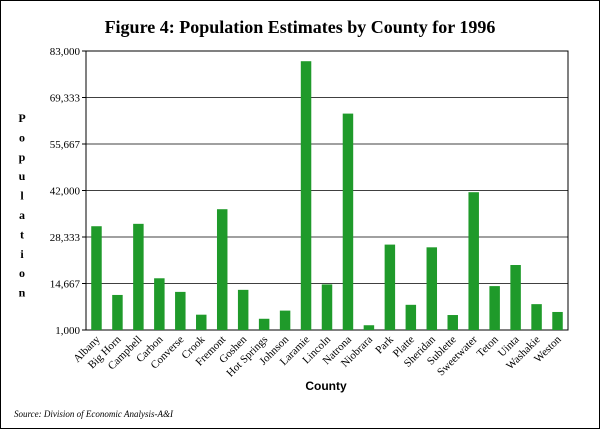 Image resolution: width=600 pixels, height=429 pixels. What do you see at coordinates (22, 157) in the screenshot?
I see `y-axis-label-letter: p` at bounding box center [22, 157].